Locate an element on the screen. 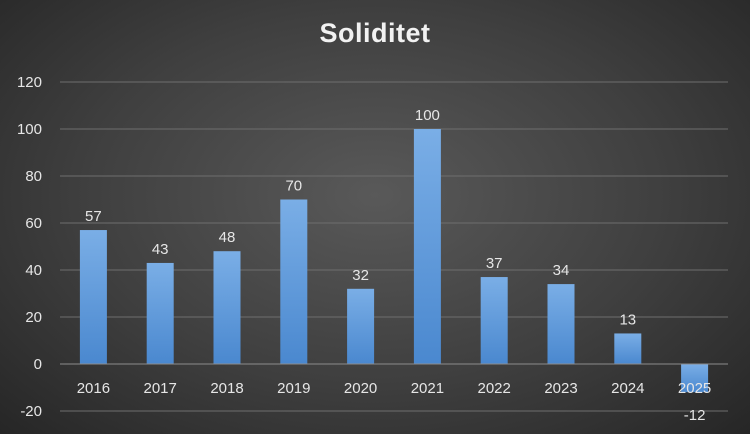 This screenshot has width=750, height=434. chart-title: Soliditet is located at coordinates (375, 33).